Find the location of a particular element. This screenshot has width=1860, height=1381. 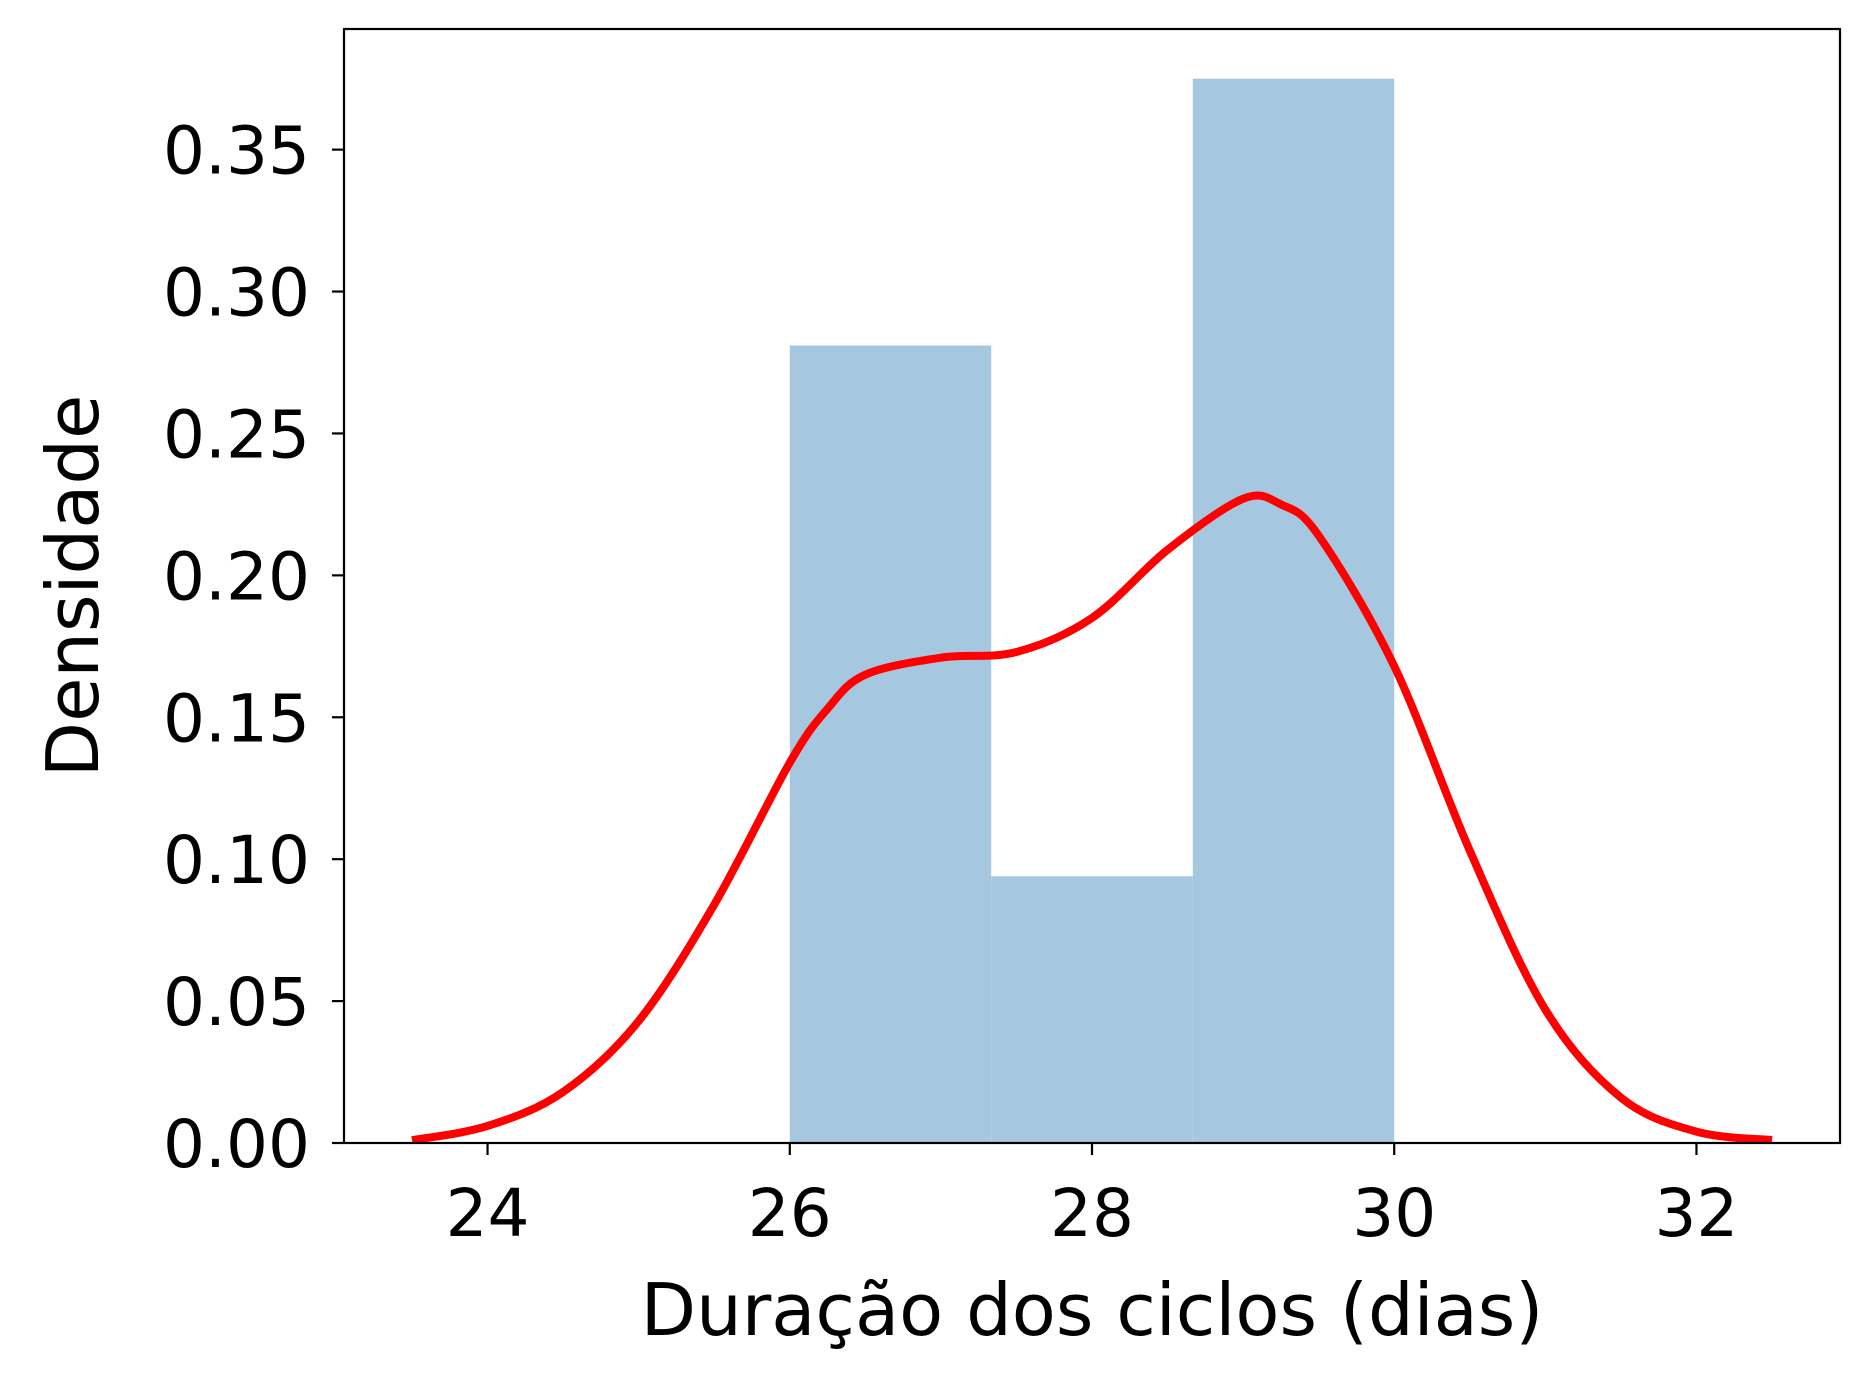

y-tick-label: 0.20 is located at coordinates (236, 576).